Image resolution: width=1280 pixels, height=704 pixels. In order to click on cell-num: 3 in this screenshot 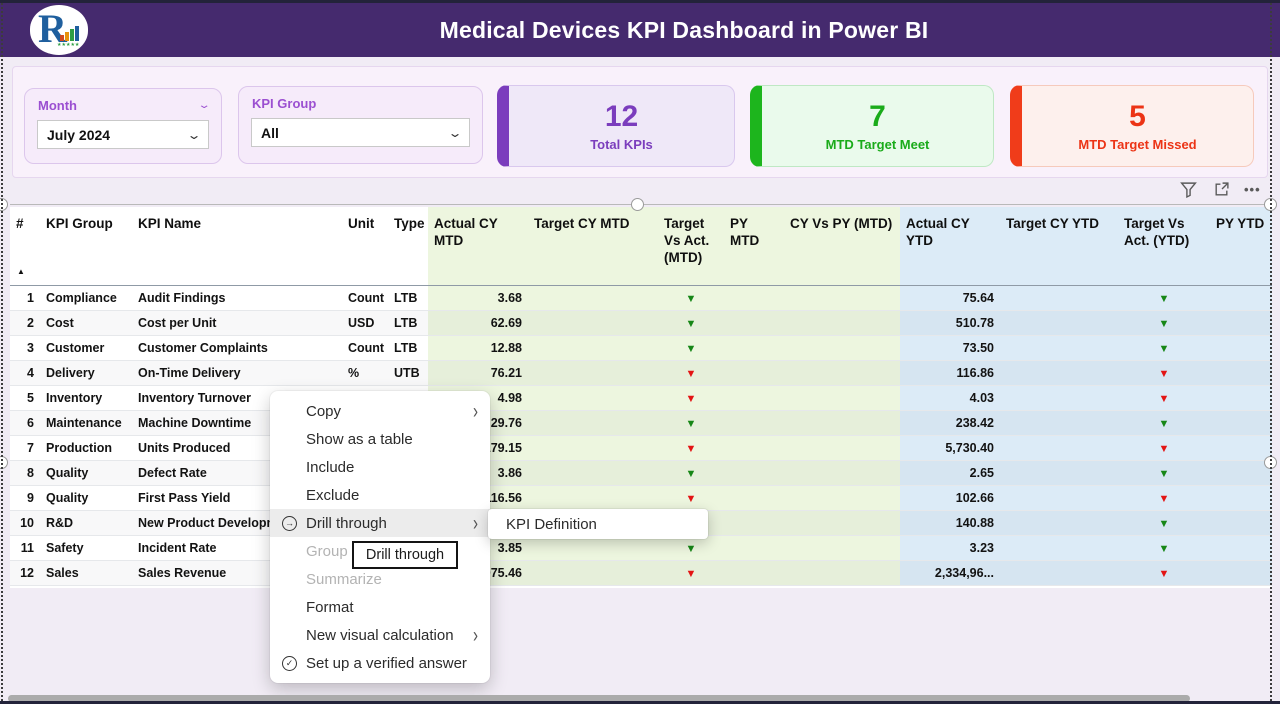, I will do `click(25, 348)`.